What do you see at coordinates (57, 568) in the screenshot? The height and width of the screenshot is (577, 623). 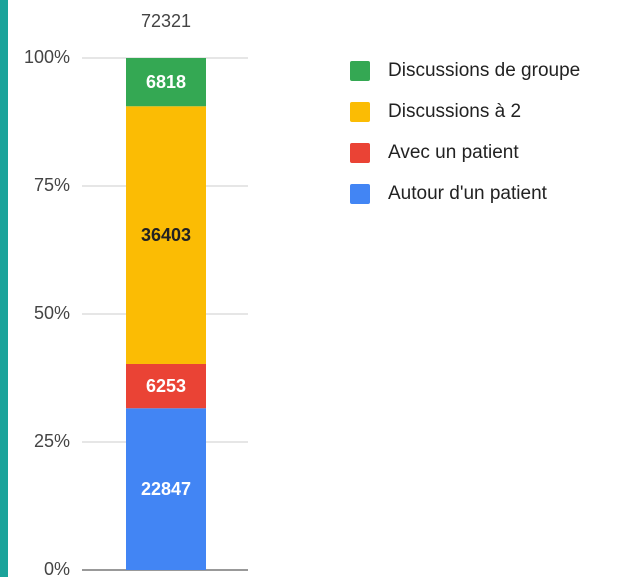 I see `y-tick-label: 0%` at bounding box center [57, 568].